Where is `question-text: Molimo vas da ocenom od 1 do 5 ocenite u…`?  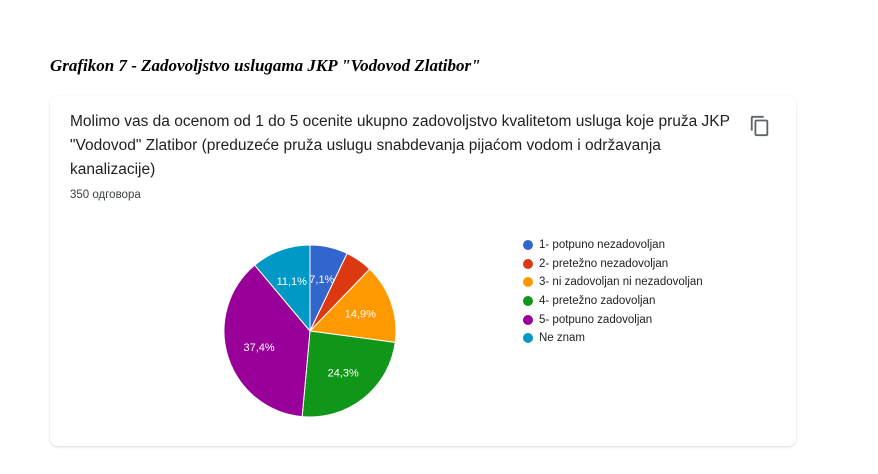 question-text: Molimo vas da ocenom od 1 do 5 ocenite u… is located at coordinates (400, 145).